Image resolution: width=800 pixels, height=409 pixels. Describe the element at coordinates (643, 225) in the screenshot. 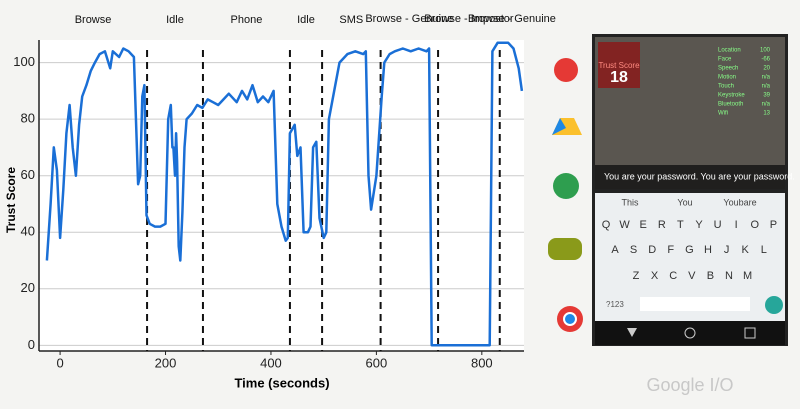

I see `key: E` at that location.